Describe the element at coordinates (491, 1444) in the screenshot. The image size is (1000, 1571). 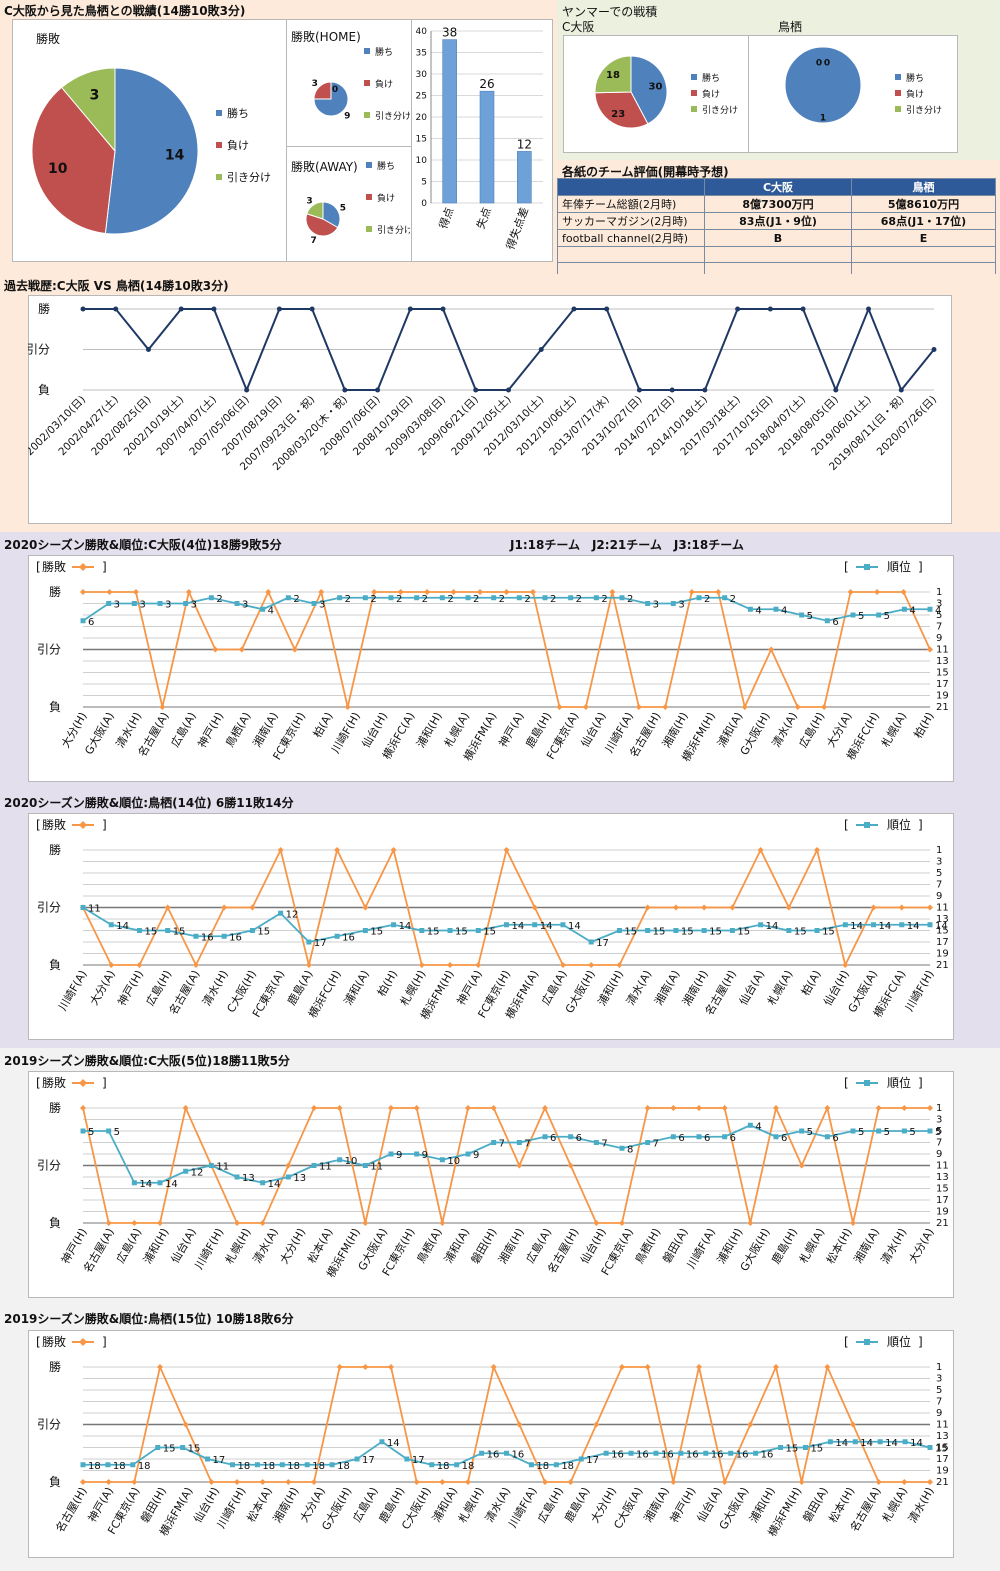
I see `s2019t-chart-box` at that location.